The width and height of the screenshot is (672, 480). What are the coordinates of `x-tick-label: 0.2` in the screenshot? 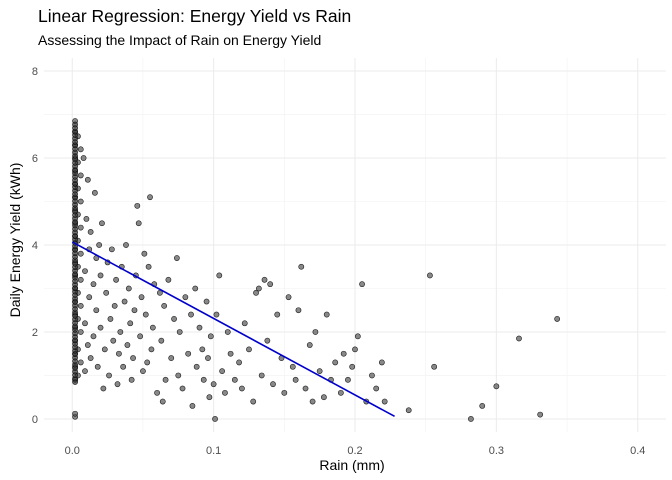 It's located at (354, 451).